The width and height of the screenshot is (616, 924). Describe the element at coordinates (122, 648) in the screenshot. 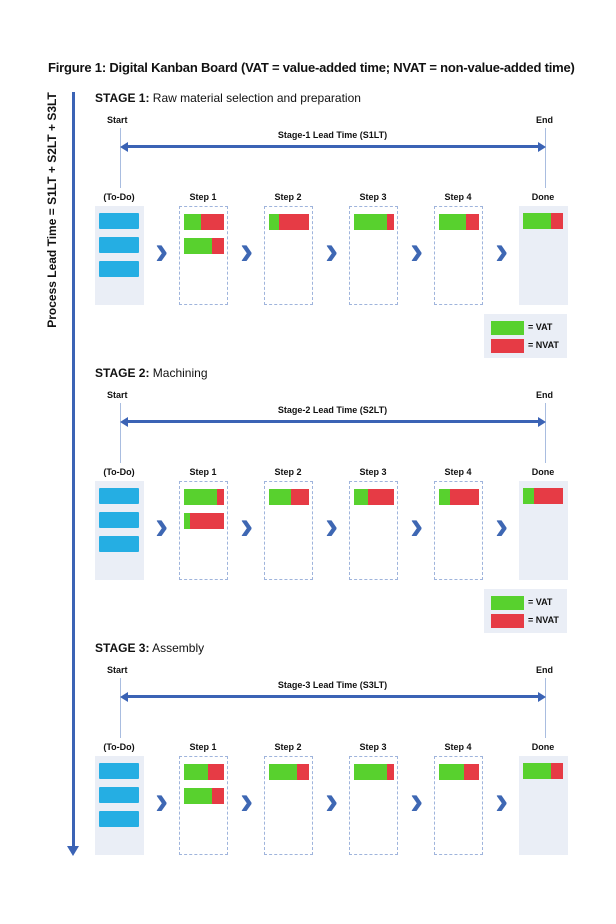

I see `stage-heading: STAGE 3:` at that location.